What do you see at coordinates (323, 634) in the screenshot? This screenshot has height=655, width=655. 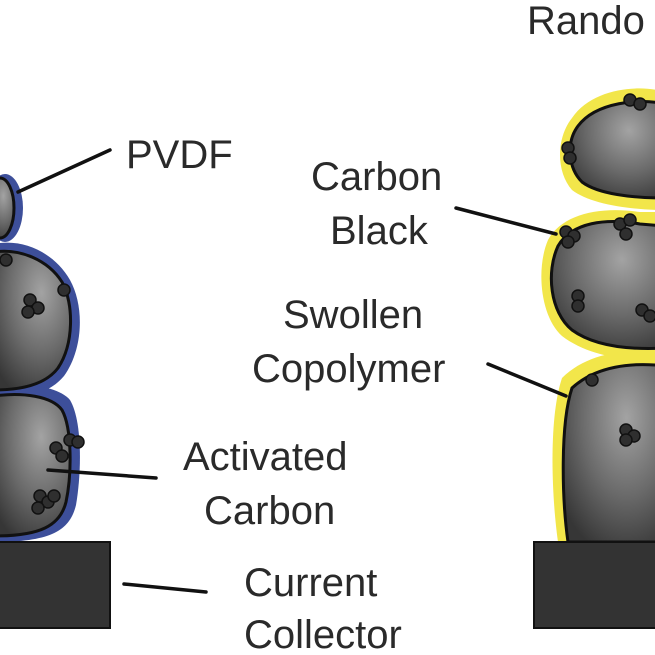 I see `label-collector-line2: Collector` at bounding box center [323, 634].